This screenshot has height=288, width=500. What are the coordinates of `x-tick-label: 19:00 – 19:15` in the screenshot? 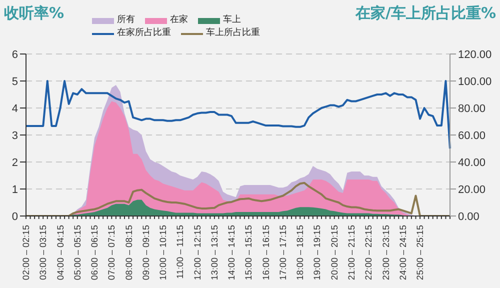 It's located at (317, 252).